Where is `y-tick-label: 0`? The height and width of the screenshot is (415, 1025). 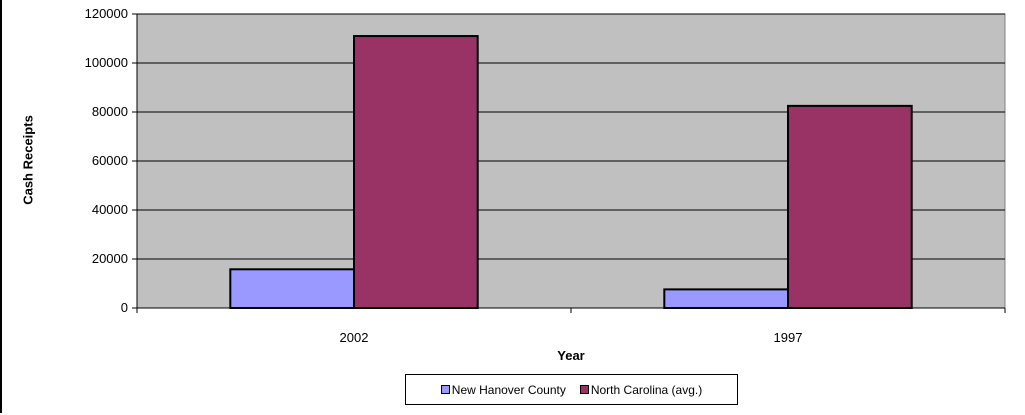 y-tick-label: 0 is located at coordinates (124, 307).